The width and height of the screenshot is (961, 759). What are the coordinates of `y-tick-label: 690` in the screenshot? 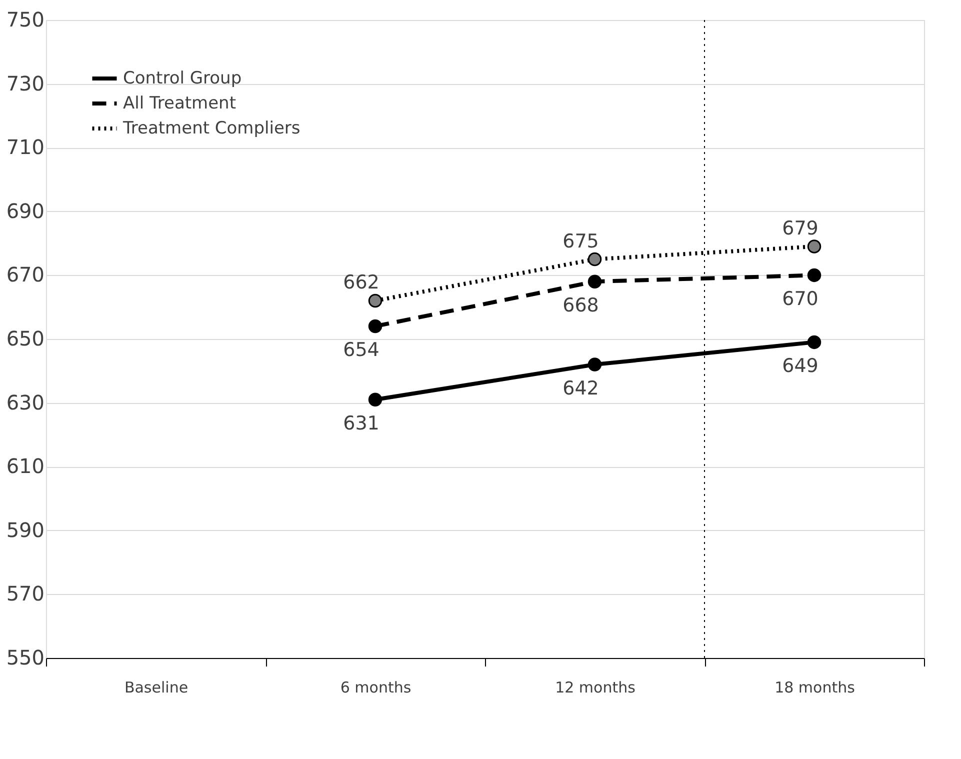 It's located at (25, 210).